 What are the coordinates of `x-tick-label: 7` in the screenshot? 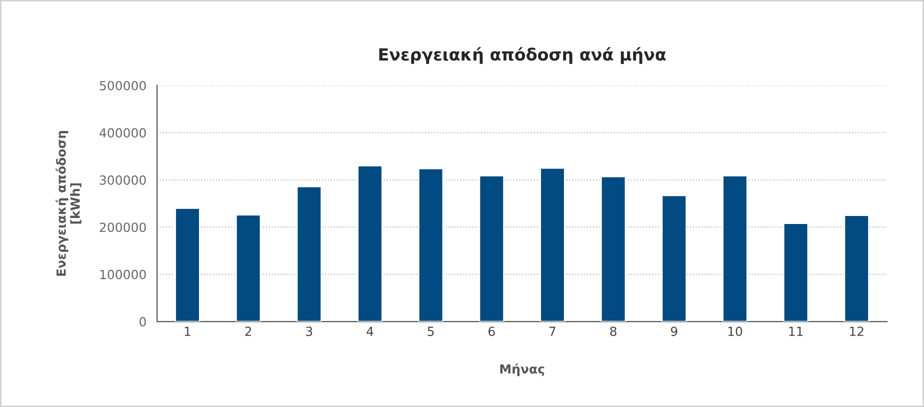 It's located at (553, 331).